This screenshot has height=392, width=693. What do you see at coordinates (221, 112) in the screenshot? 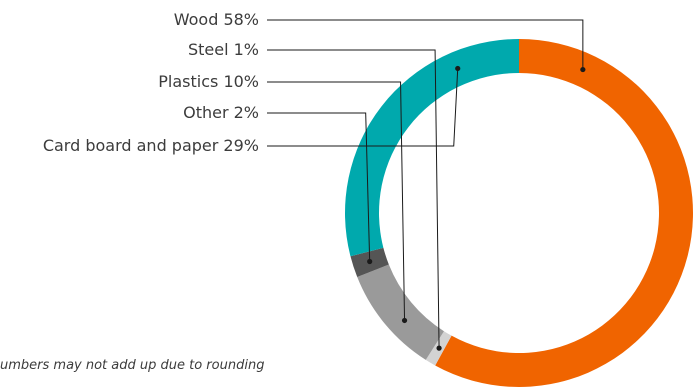
I see `label-other: Other 2%` at bounding box center [221, 112].